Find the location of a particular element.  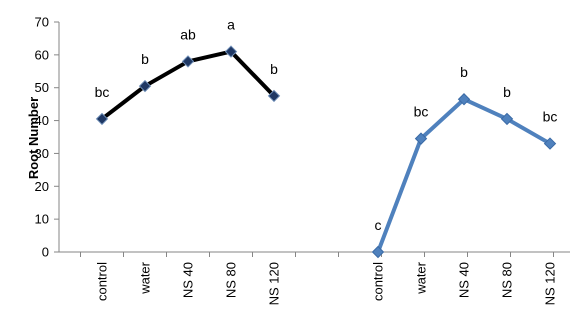

y-tick-label: 40 is located at coordinates (42, 120).